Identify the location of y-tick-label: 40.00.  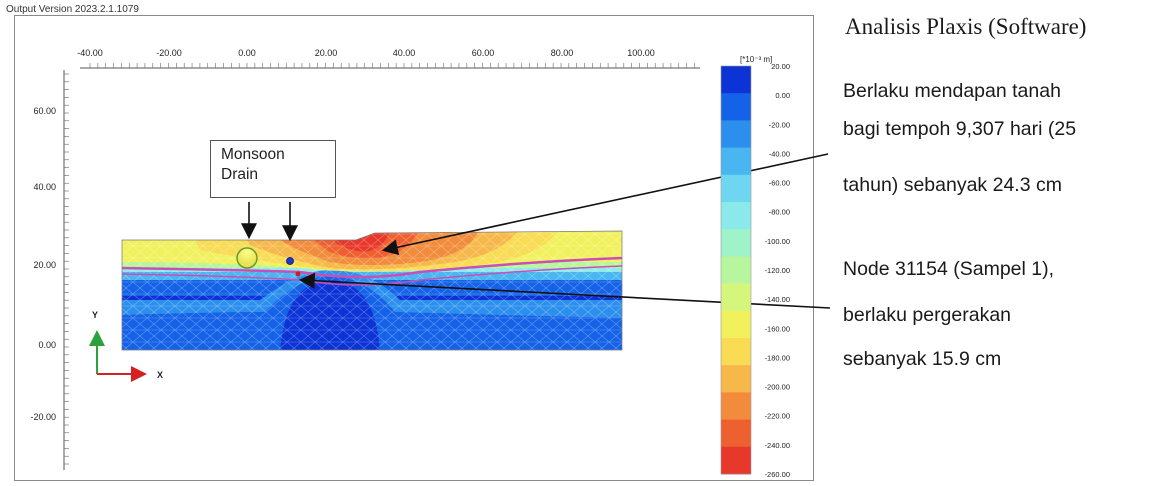
(44, 187).